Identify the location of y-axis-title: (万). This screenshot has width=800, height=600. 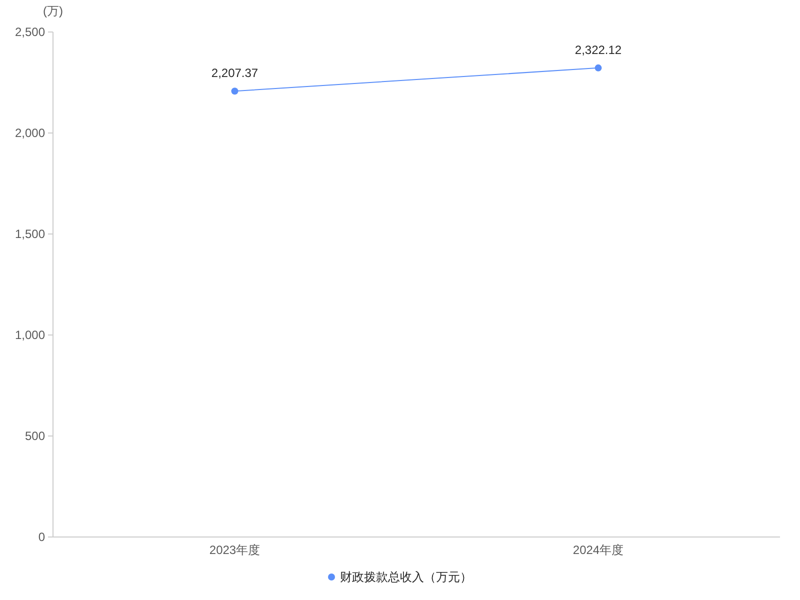
(53, 11).